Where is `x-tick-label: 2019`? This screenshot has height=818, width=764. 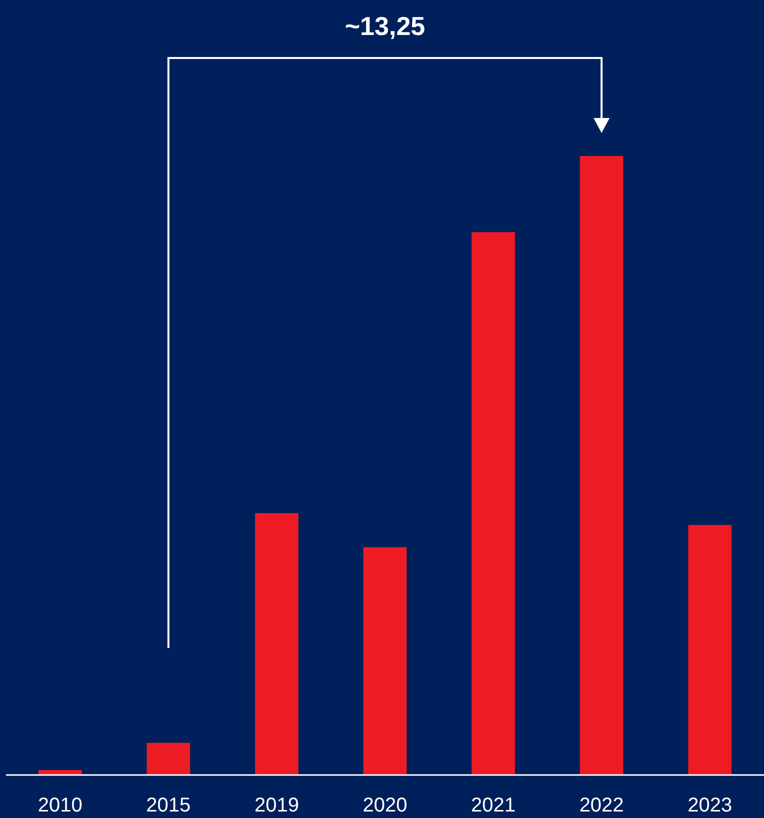 x-tick-label: 2019 is located at coordinates (276, 805).